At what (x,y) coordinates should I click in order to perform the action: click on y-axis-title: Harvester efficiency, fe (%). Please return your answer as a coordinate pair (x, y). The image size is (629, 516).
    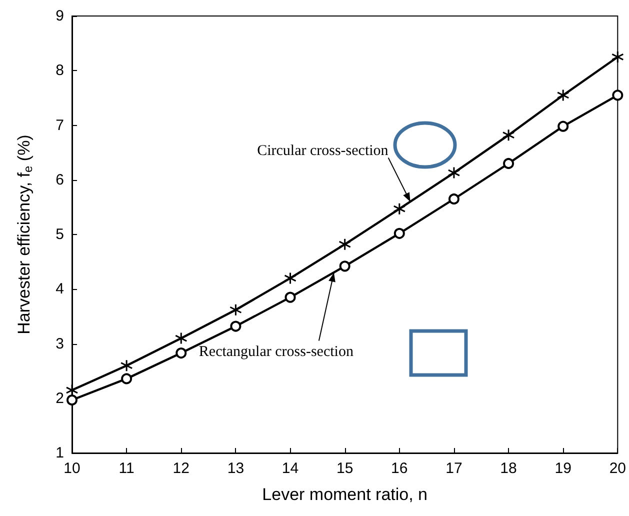
    Looking at the image, I should click on (24, 234).